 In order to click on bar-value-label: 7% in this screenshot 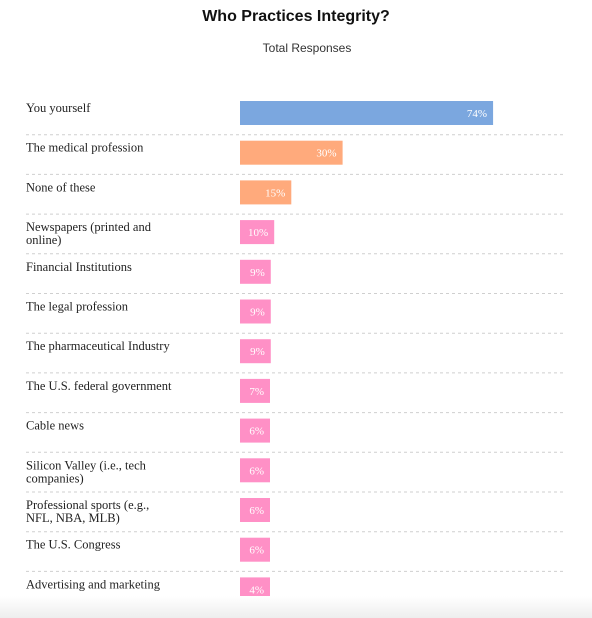, I will do `click(256, 392)`.